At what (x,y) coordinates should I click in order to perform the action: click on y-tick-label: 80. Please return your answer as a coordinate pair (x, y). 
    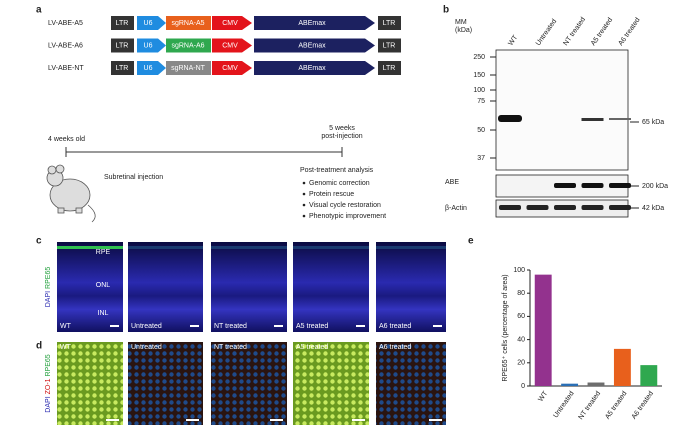
    Looking at the image, I should click on (521, 293).